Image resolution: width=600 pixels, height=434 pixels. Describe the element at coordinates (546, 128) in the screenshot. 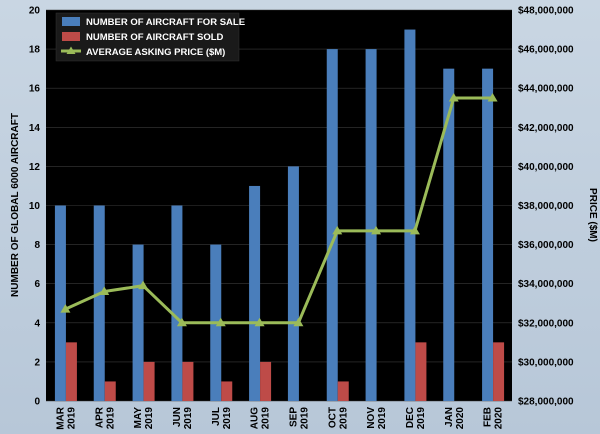

I see `y2-tick-label: $42,000,000` at that location.